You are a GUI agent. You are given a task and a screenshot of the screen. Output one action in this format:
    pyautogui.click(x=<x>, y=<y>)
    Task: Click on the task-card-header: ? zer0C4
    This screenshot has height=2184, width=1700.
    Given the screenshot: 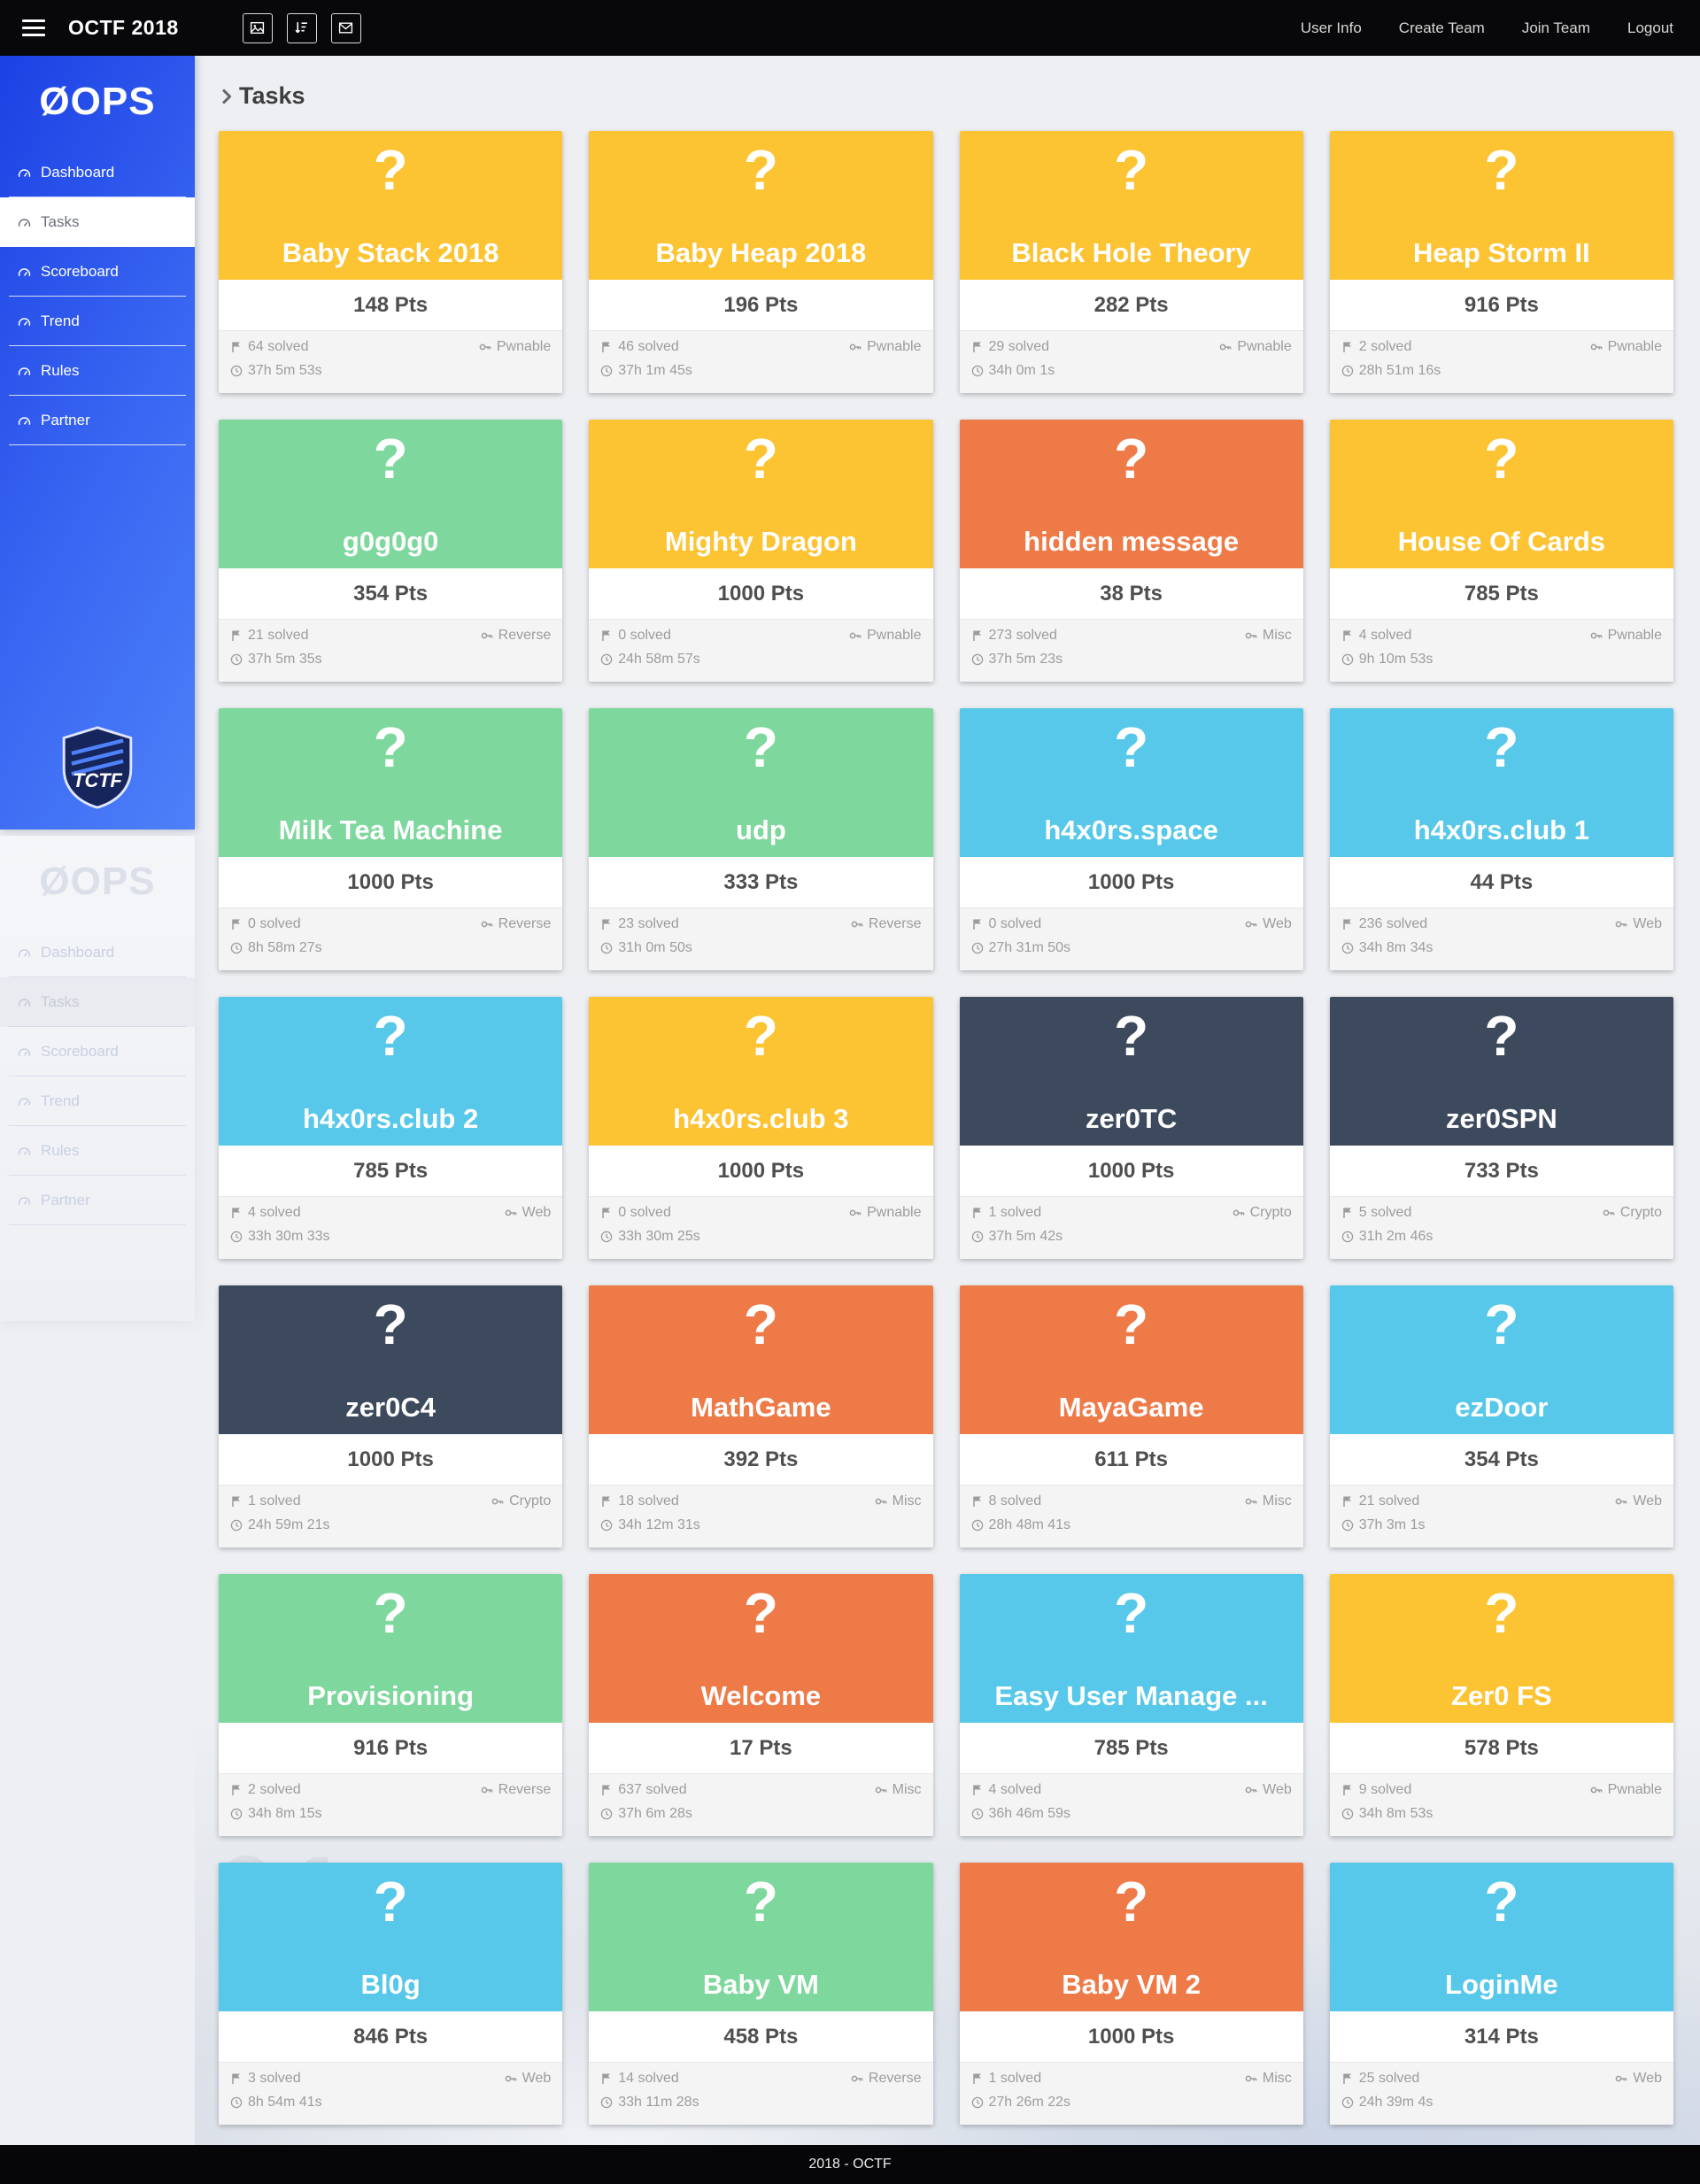 What is the action you would take?
    pyautogui.click(x=391, y=1359)
    